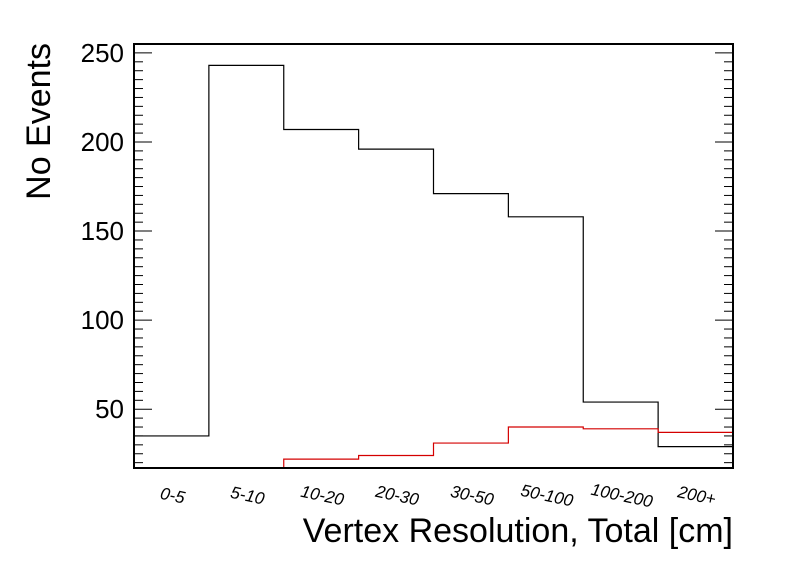 The image size is (796, 572). What do you see at coordinates (322, 496) in the screenshot?
I see `x-category-label: 10-20` at bounding box center [322, 496].